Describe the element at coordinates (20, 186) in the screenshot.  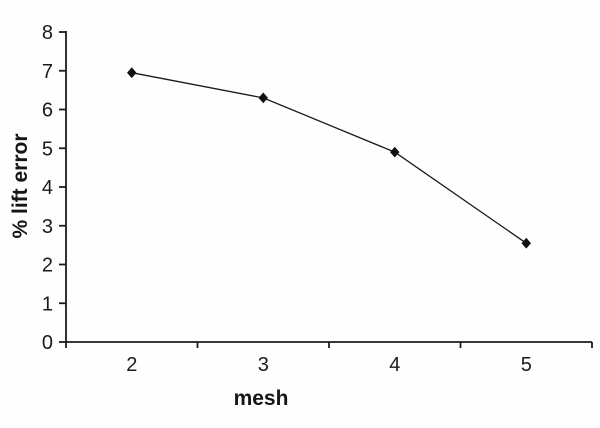
I see `y-axis-title: % lift error` at that location.